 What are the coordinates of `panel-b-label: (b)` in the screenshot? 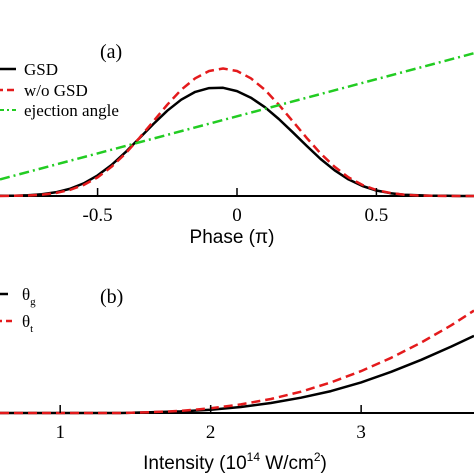 It's located at (111, 297).